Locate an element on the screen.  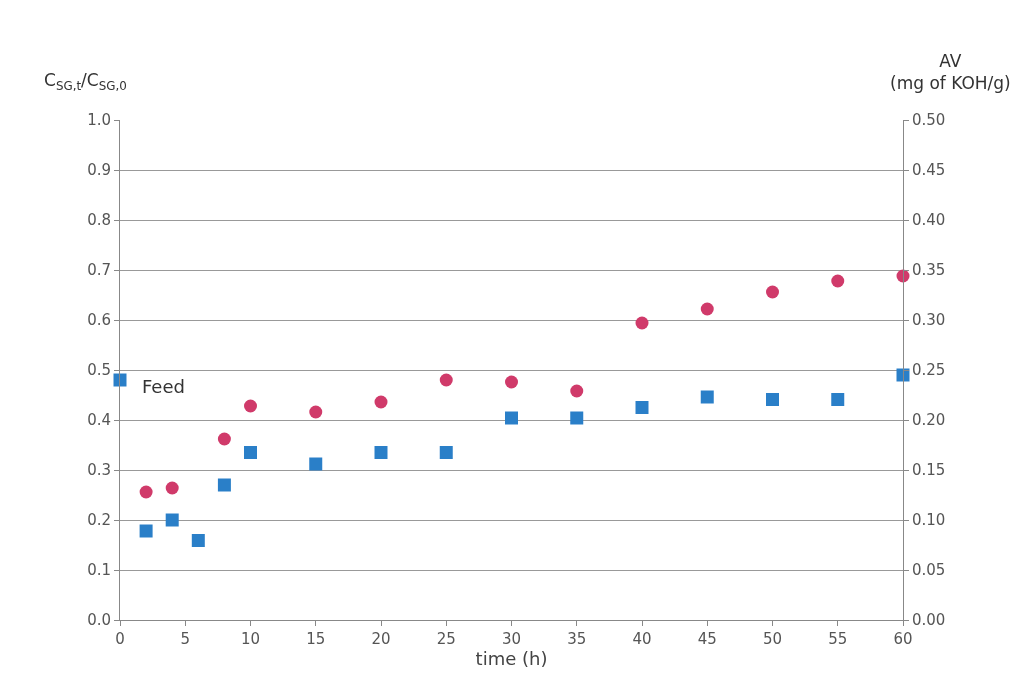
y-axis-title: C$_{SG,t}$/C$_{SG,0}$ is located at coordinates (85, 81).